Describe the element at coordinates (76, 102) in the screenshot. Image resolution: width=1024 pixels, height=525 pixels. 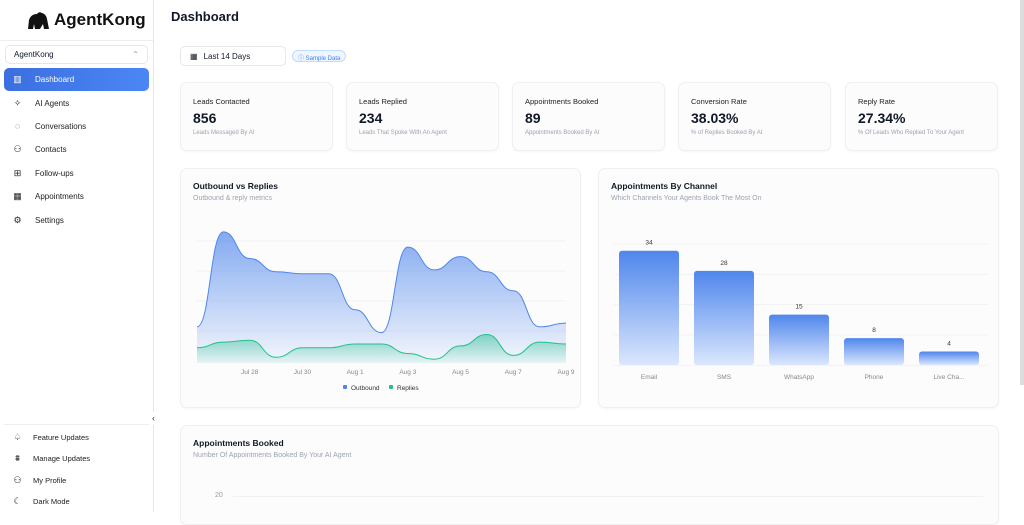
I see `sidebar-item-ai-agents: ✧ AI Agents` at that location.